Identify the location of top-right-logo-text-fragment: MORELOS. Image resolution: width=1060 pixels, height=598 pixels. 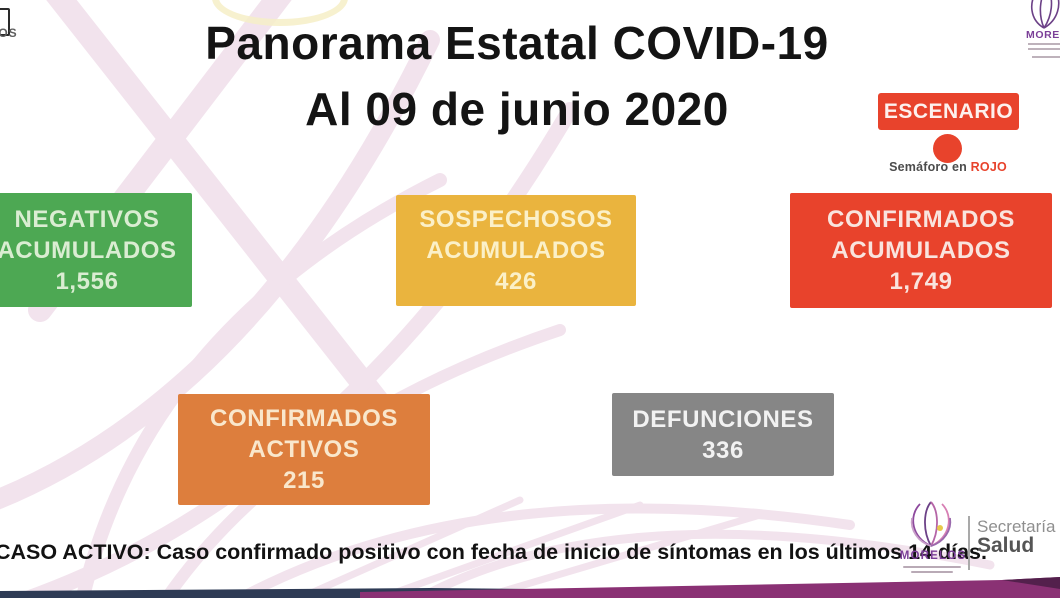
(1043, 35).